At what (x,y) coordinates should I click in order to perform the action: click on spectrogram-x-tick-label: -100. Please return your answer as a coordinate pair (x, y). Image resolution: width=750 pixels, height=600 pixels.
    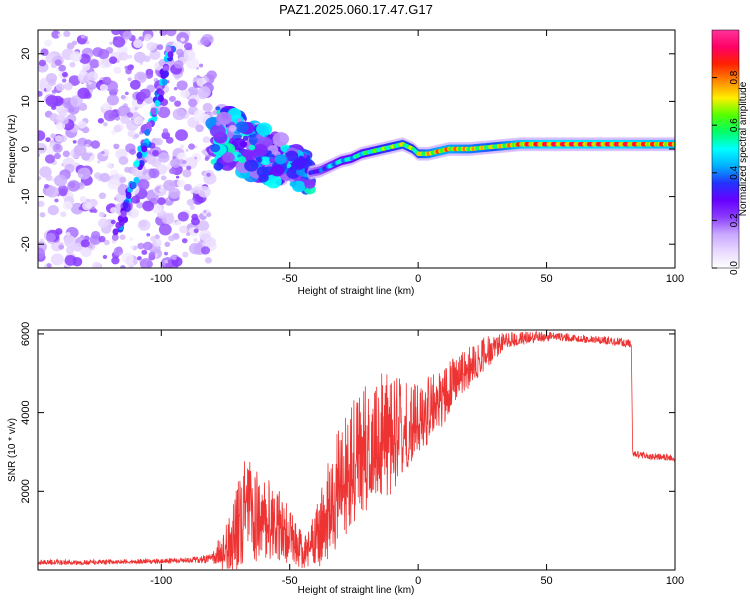
    Looking at the image, I should click on (161, 279).